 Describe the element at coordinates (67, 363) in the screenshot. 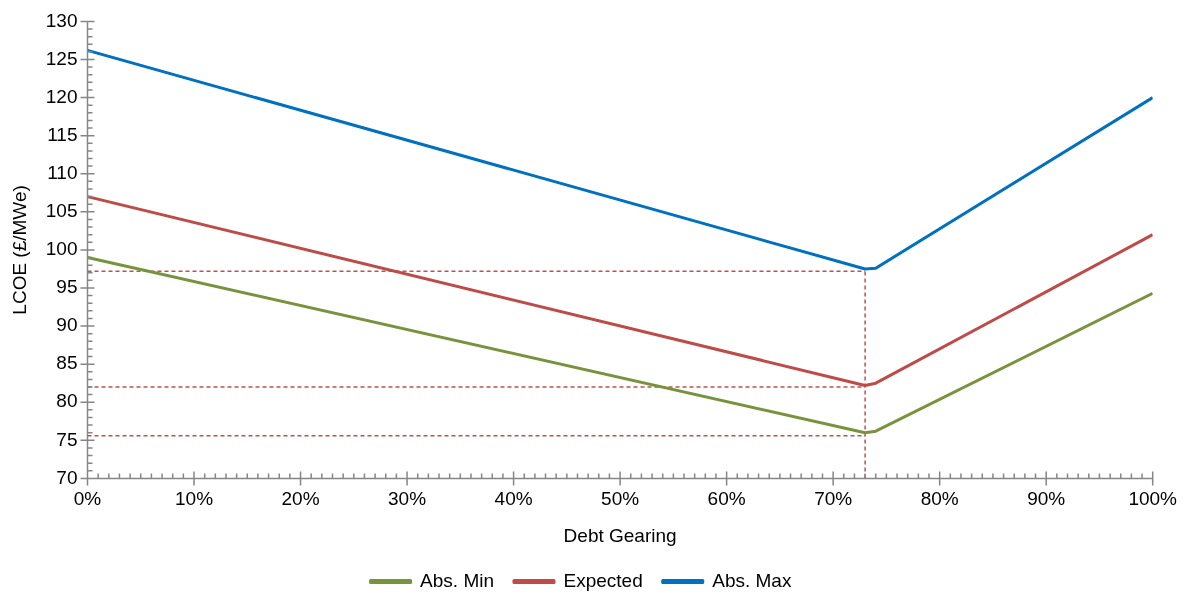

I see `y-tick-label: 85` at that location.